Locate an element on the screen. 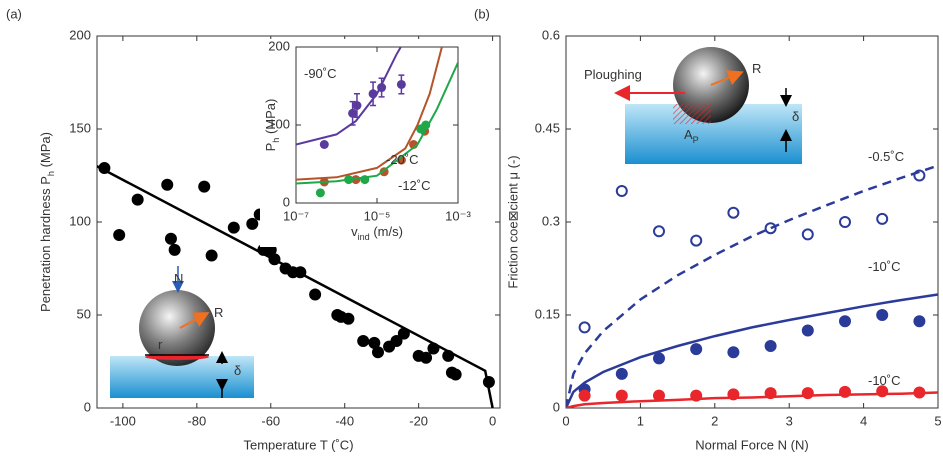  y-tick-label: 50 is located at coordinates (84, 313).